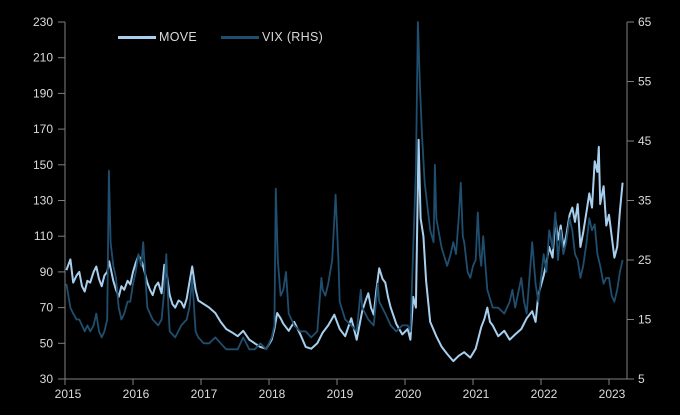  Describe the element at coordinates (293, 37) in the screenshot. I see `legend-label-vix: VIX (RHS)` at that location.